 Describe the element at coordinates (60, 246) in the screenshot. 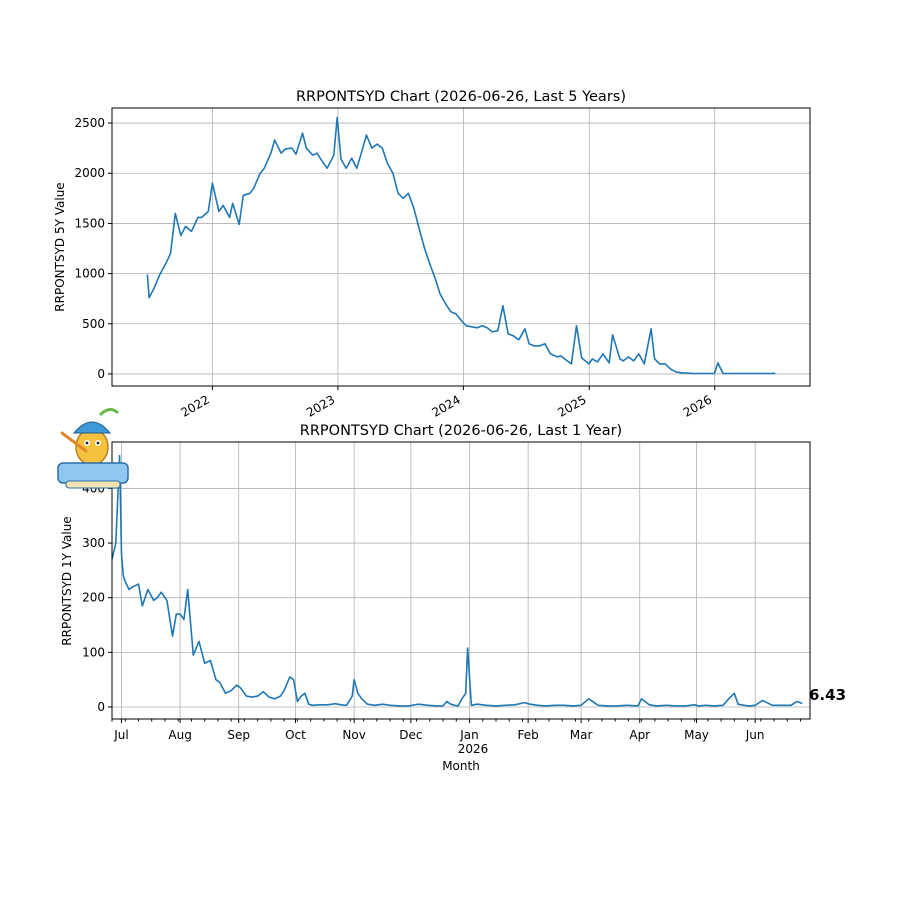

I see `chart-5y-y-axis-label: RRPONTSYD 5Y Value` at that location.